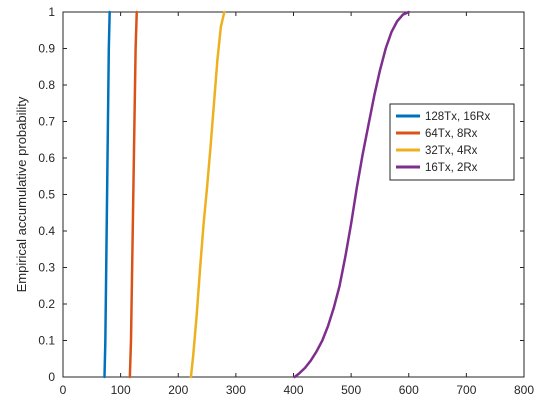 This screenshot has height=408, width=550. Describe the element at coordinates (524, 390) in the screenshot. I see `x-tick-label: 800` at that location.